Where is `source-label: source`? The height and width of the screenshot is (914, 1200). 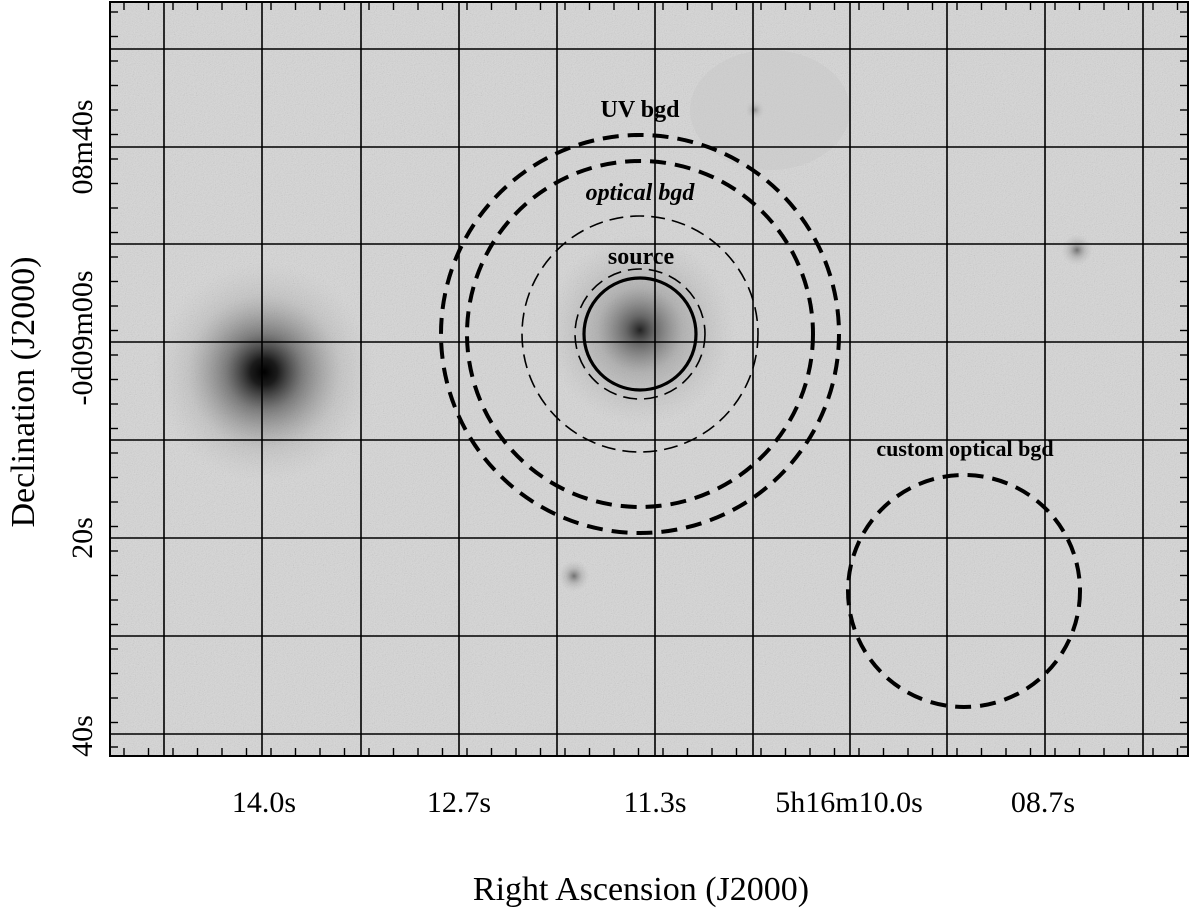
source-label: source is located at coordinates (641, 257).